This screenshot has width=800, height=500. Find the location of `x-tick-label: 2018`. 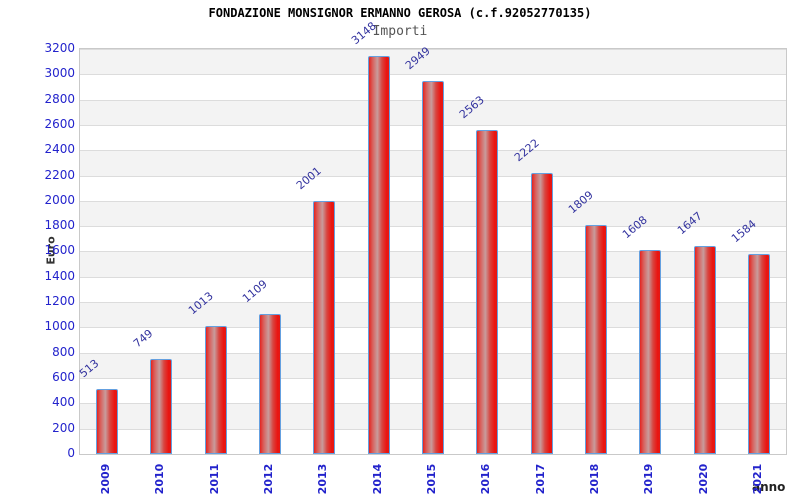

x-tick-label: 2018 is located at coordinates (594, 479).